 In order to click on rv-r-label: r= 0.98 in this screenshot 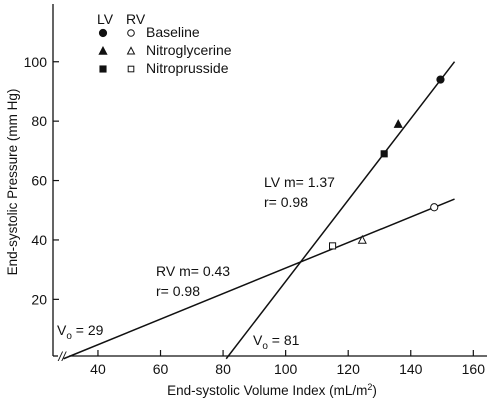, I will do `click(178, 291)`.